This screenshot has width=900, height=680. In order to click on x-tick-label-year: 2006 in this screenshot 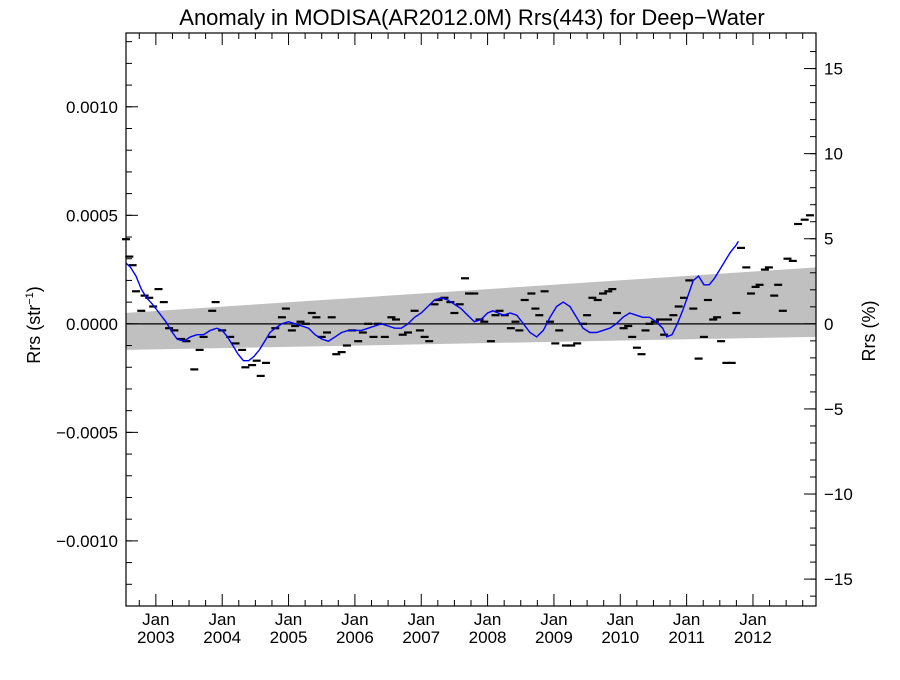, I will do `click(355, 637)`.